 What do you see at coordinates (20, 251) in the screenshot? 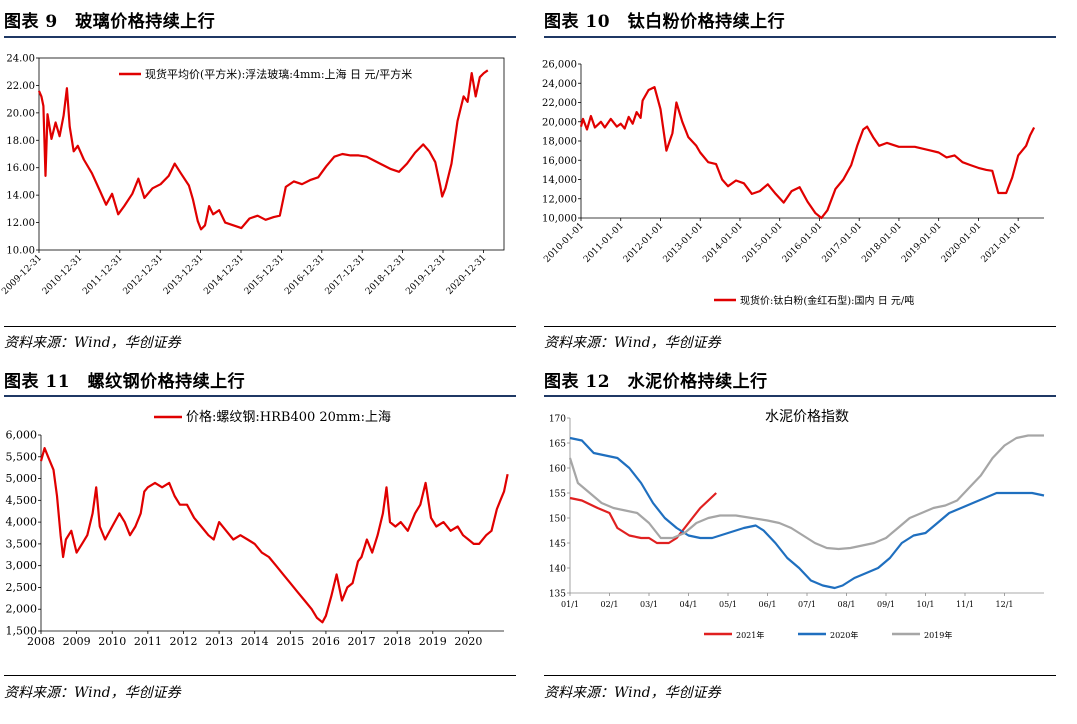
I see `y-tick-label: 10.00` at bounding box center [20, 251].